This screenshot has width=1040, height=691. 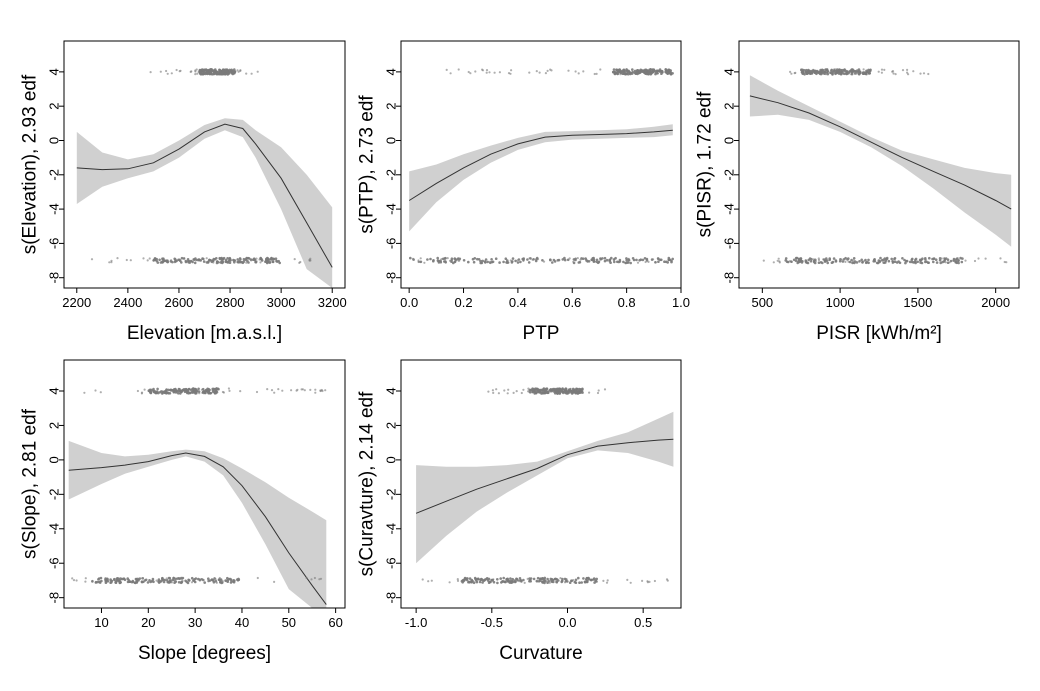 I want to click on ptp-y-axis-label: s(PTP), 2.73 edf, so click(x=367, y=164).